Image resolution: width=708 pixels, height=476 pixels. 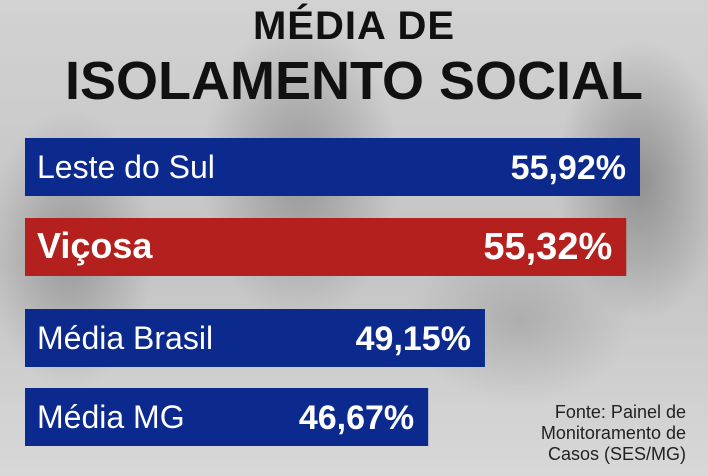 I want to click on bar-label-3: Média MG, so click(x=111, y=417).